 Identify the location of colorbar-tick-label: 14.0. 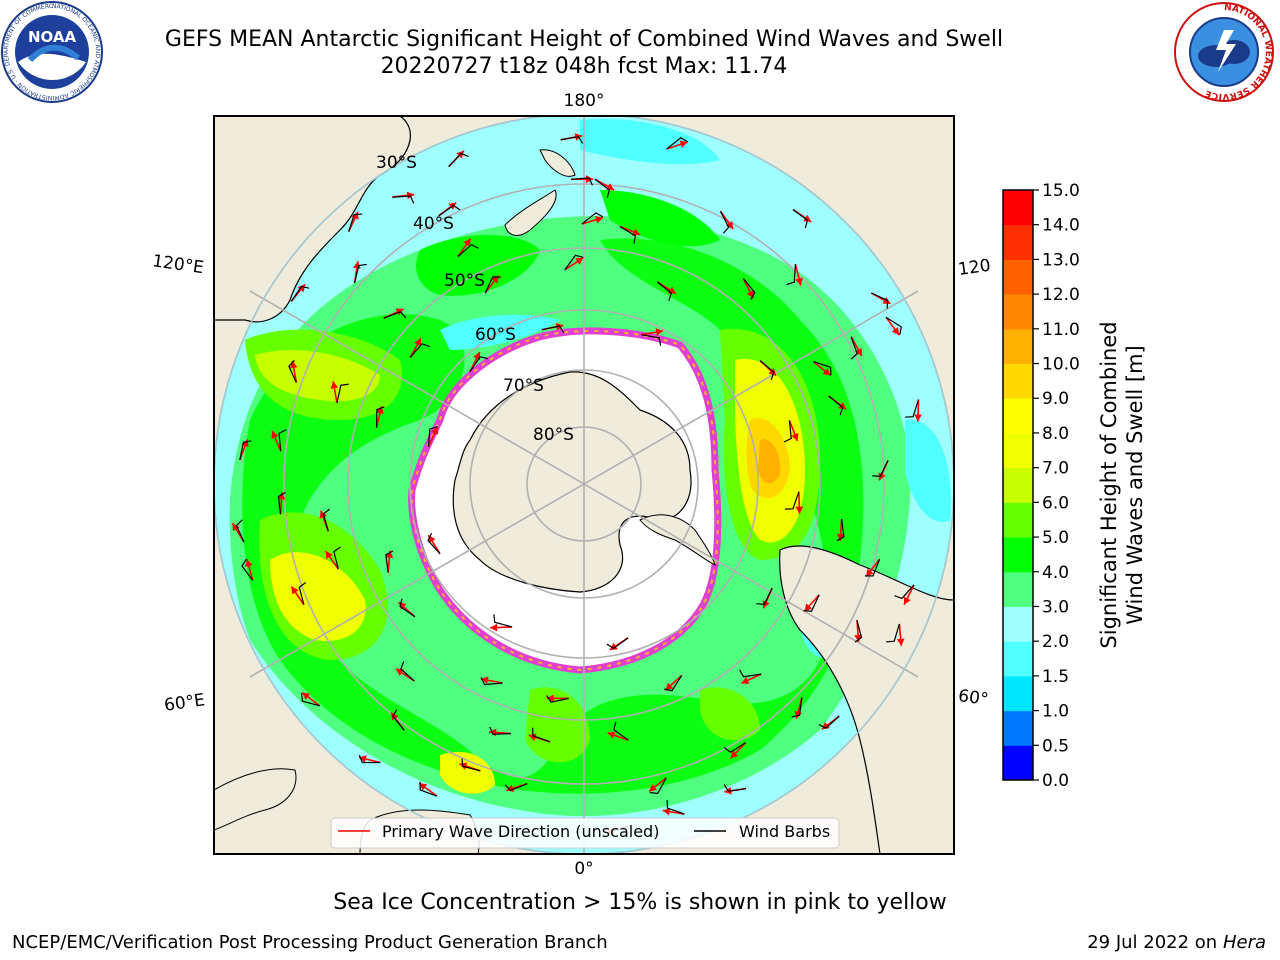
(1061, 226).